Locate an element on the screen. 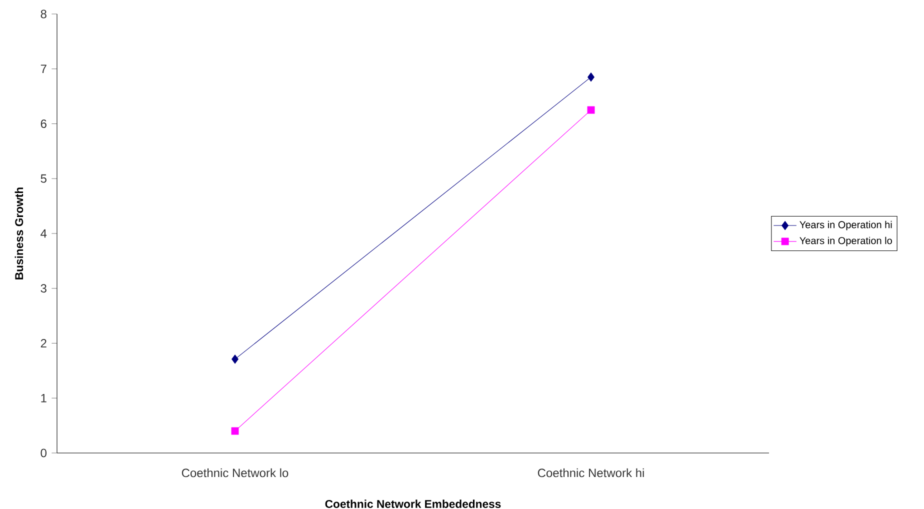  x-tick-label: Coethnic Network hi is located at coordinates (591, 473).